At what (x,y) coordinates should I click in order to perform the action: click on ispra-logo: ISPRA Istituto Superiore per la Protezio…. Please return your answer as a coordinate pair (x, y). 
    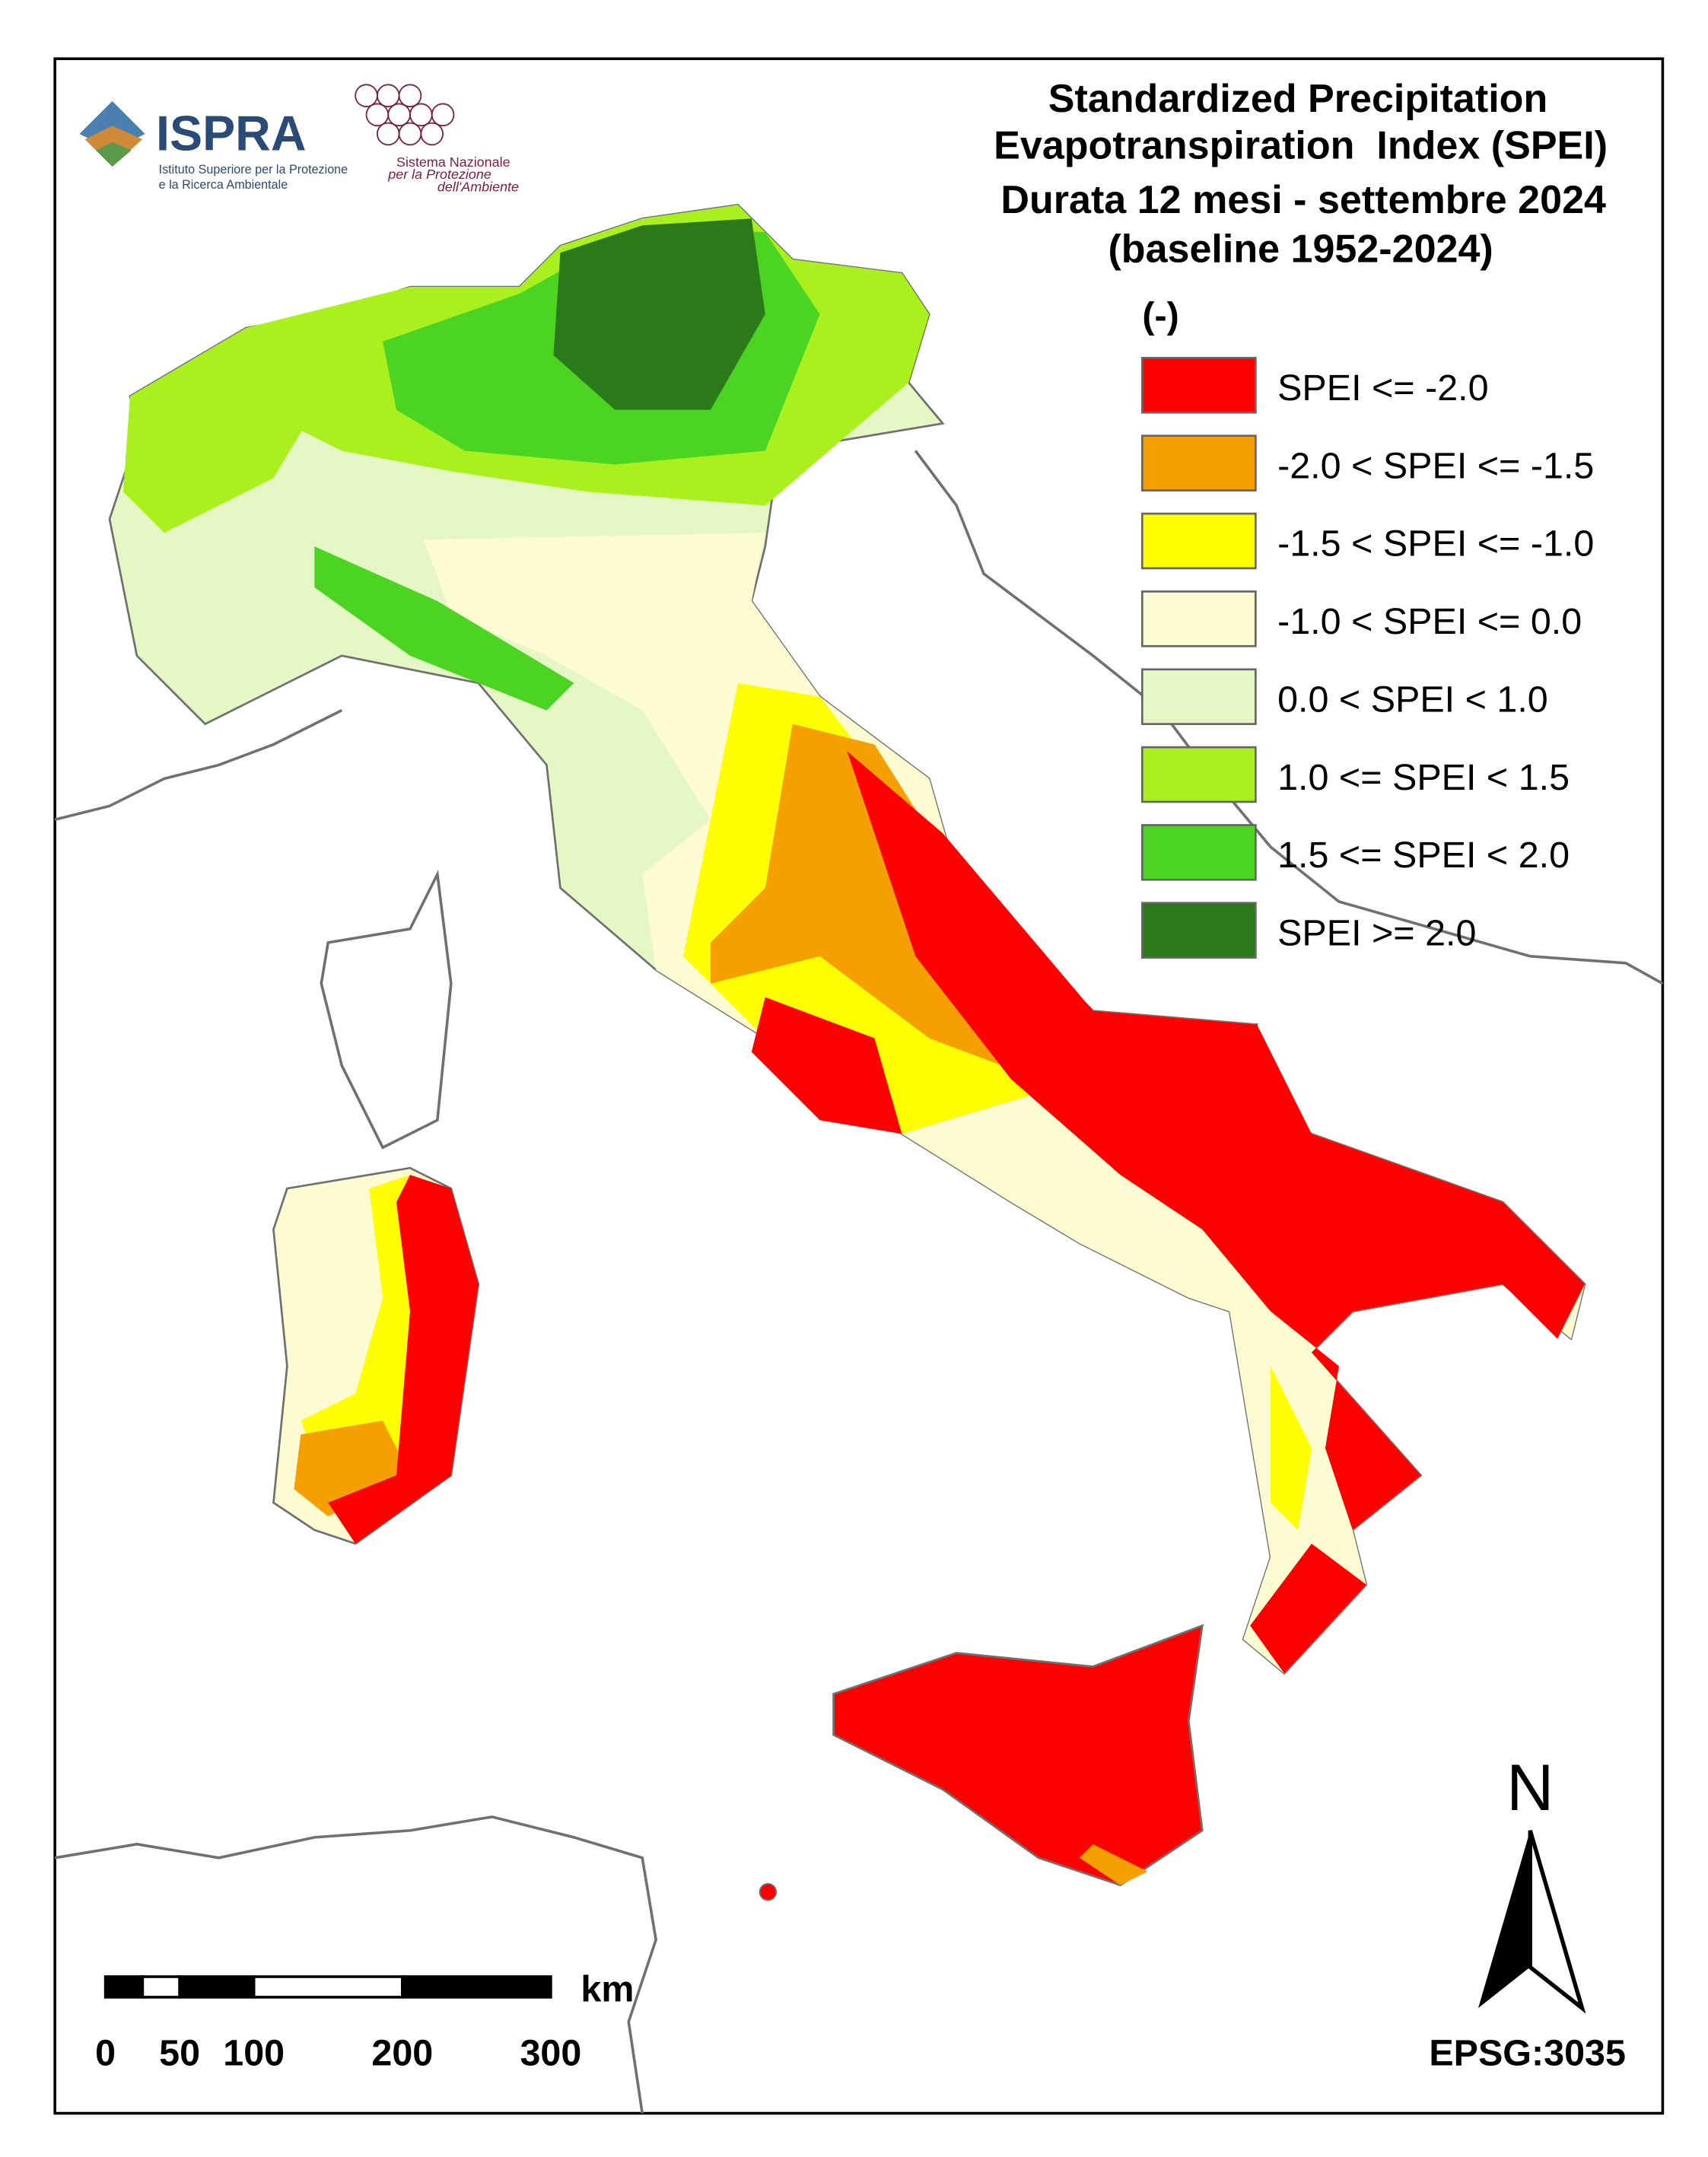
    Looking at the image, I should click on (214, 146).